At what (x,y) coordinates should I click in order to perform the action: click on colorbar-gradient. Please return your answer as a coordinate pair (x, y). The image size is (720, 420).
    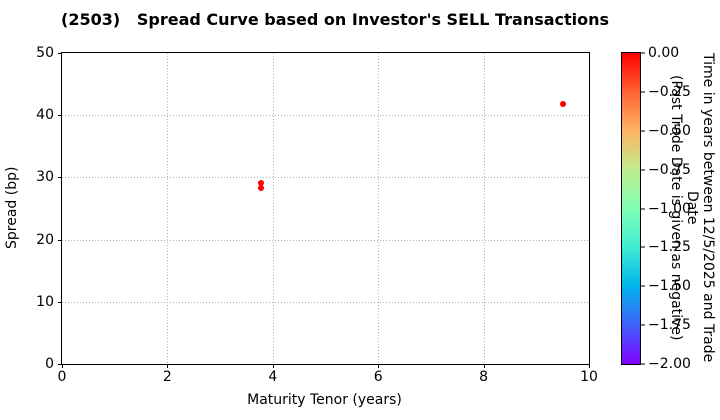
    Looking at the image, I should click on (631, 208).